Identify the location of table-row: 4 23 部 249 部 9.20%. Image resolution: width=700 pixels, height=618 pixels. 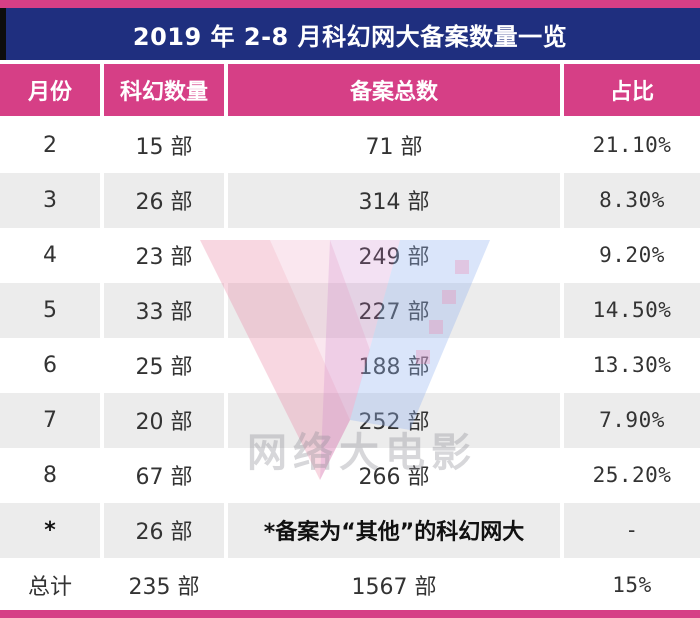
(350, 255).